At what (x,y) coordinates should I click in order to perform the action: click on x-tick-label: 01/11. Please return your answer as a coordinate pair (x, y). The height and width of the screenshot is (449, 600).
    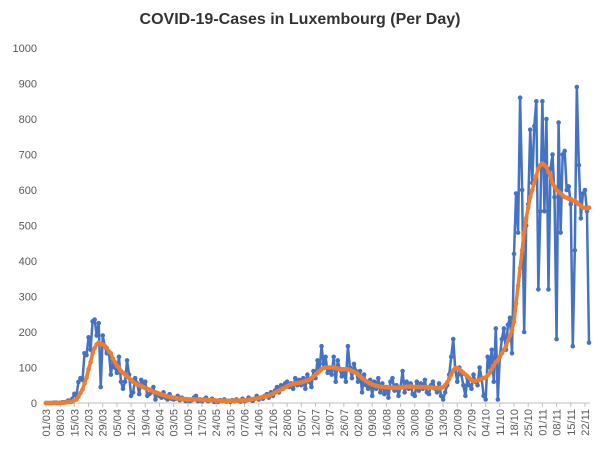
    Looking at the image, I should click on (543, 422).